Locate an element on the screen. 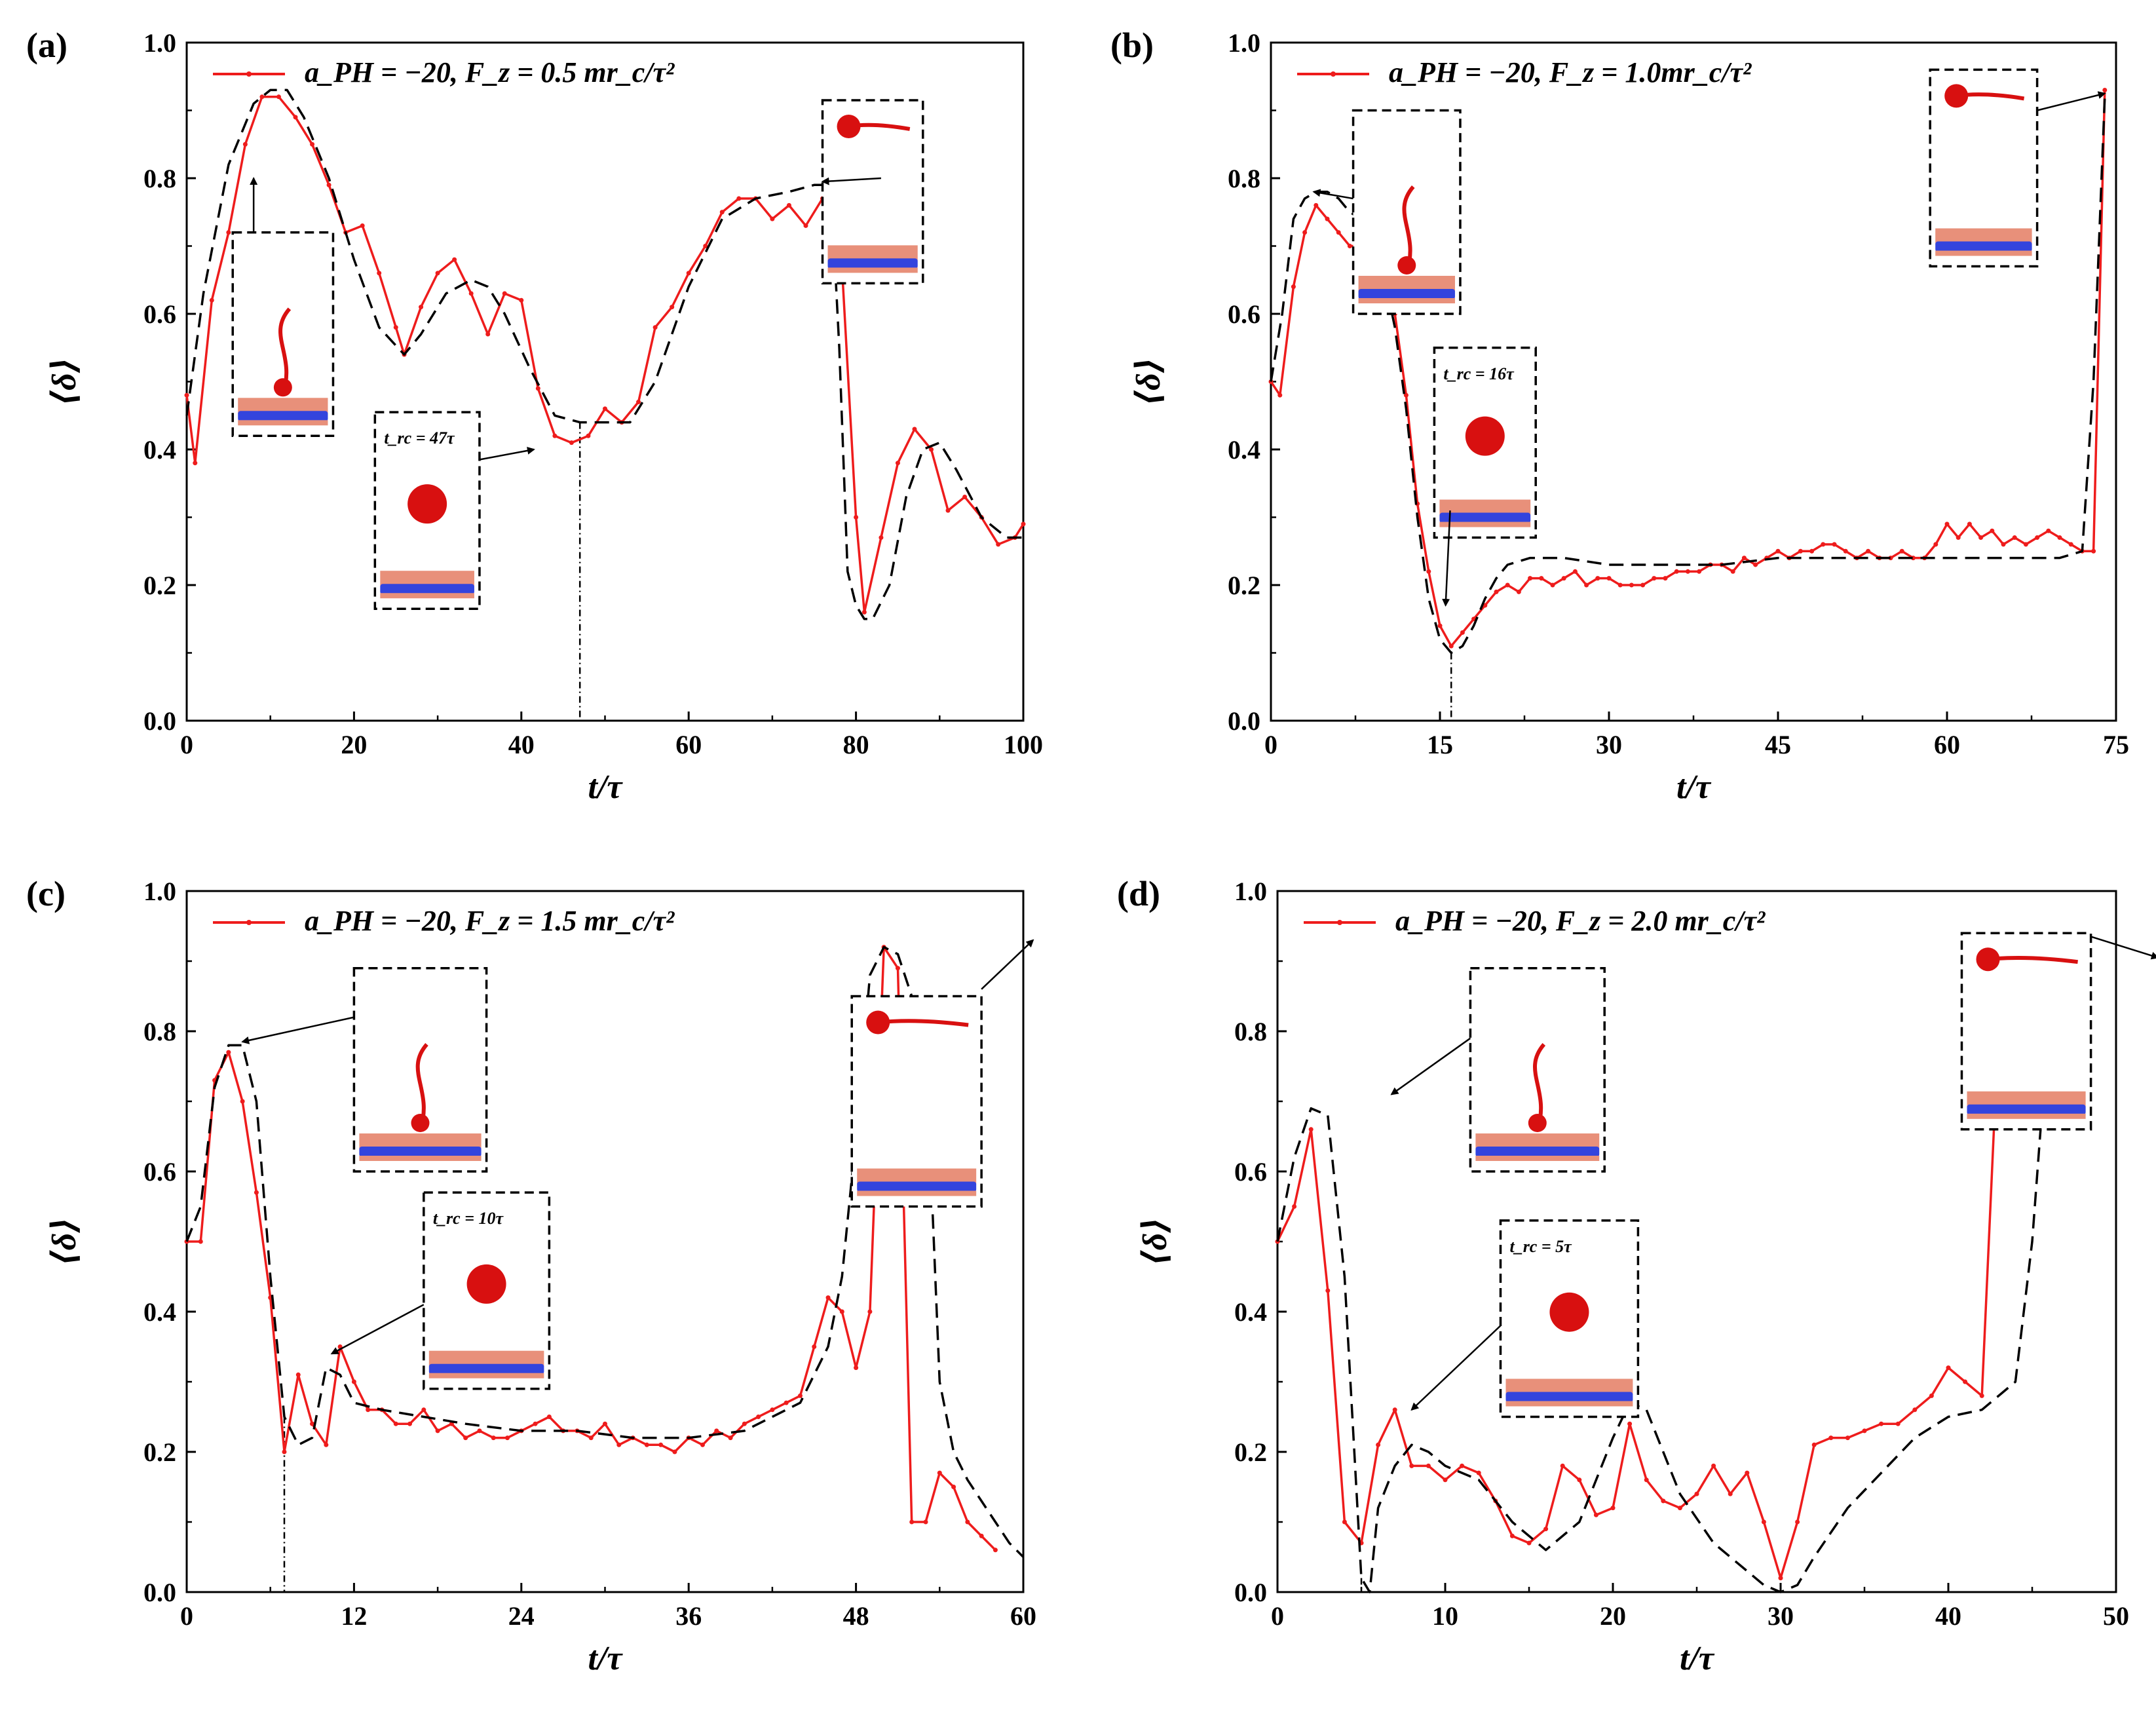 The height and width of the screenshot is (1710, 2156). legend-entry: a_PH = −20, F_z = 1.0mr_c/τ² is located at coordinates (1571, 72).